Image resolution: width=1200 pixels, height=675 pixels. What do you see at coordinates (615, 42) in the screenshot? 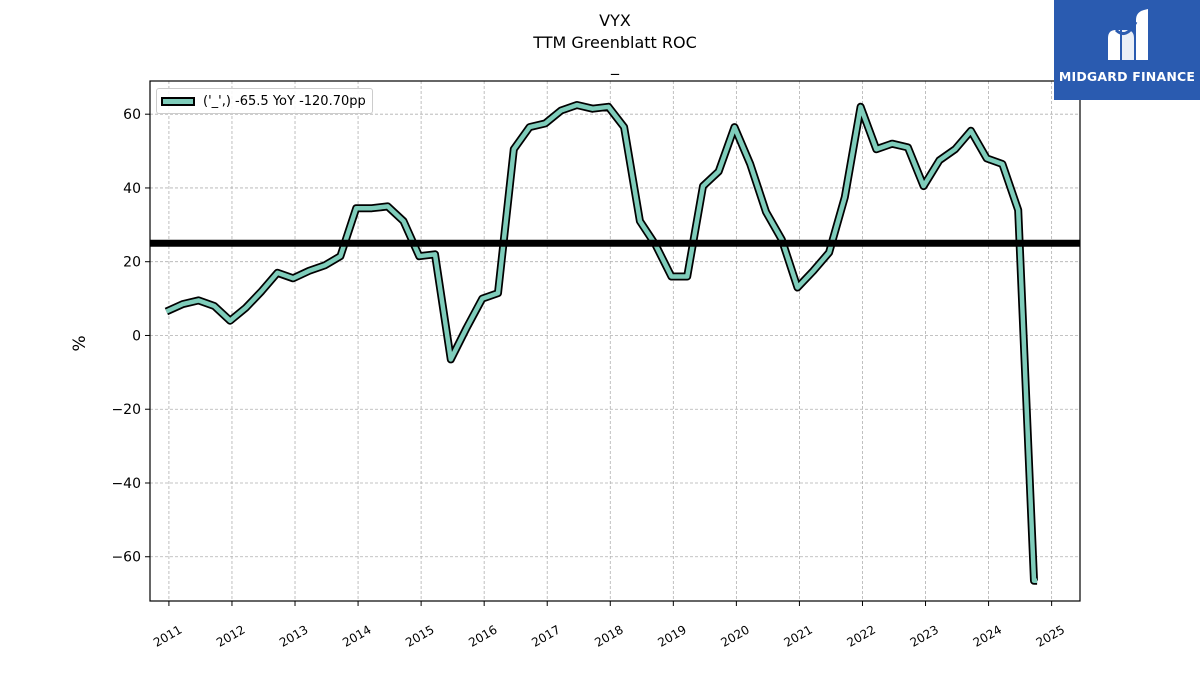
I see `chart-subtitle: TTM Greenblatt ROC` at bounding box center [615, 42].